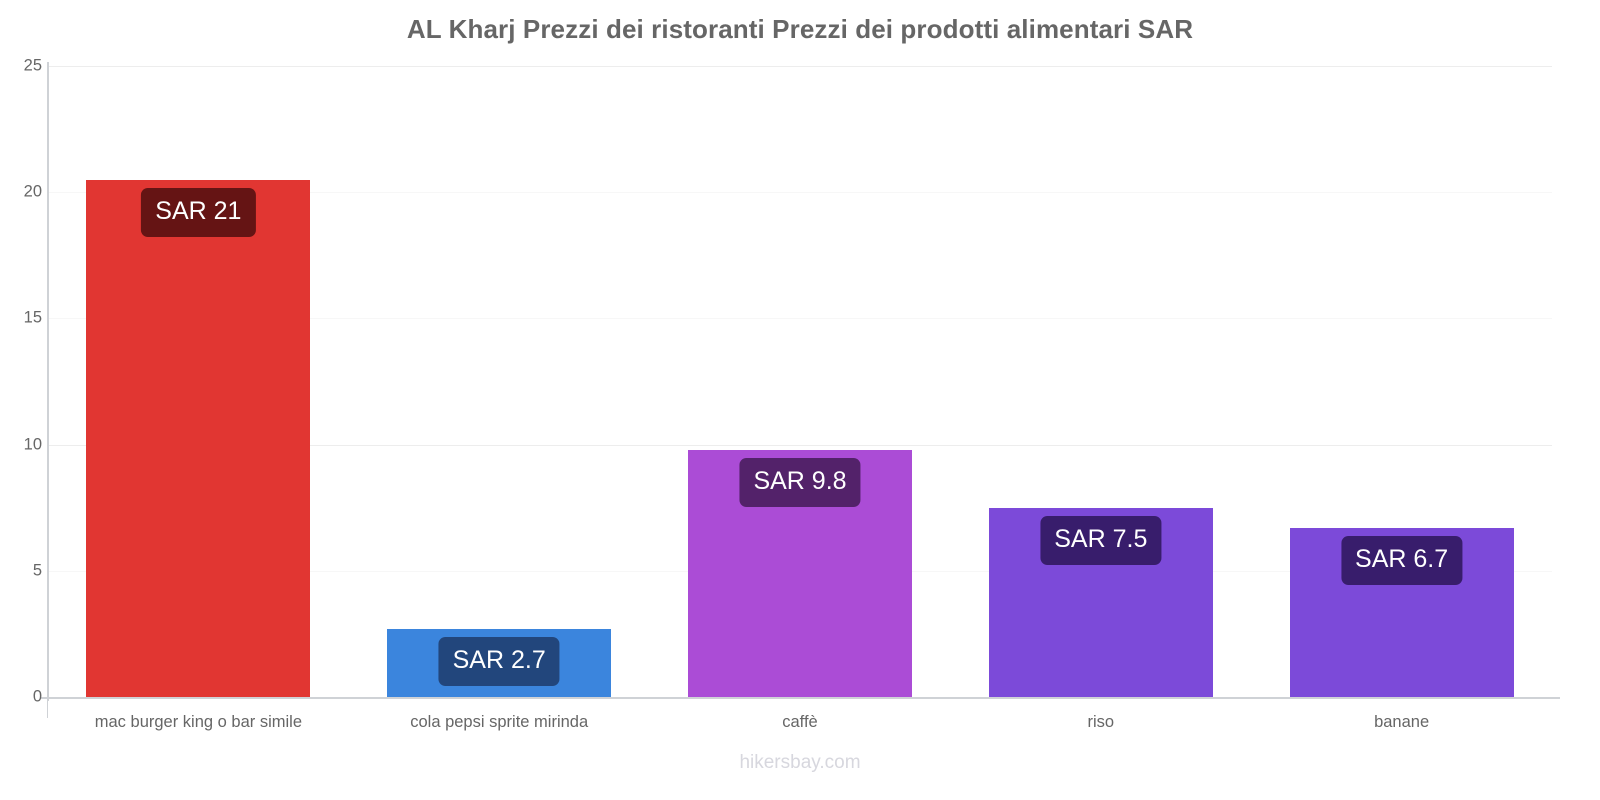 This screenshot has width=1600, height=800. I want to click on x-axis-origin-tick, so click(47, 709).